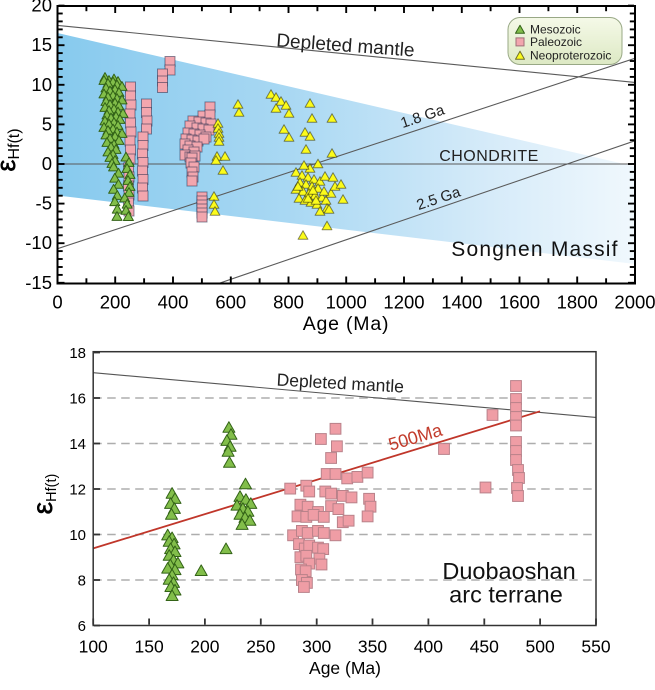 The height and width of the screenshot is (690, 655). Describe the element at coordinates (556, 42) in the screenshot. I see `svg-text: Paleozoic` at that location.